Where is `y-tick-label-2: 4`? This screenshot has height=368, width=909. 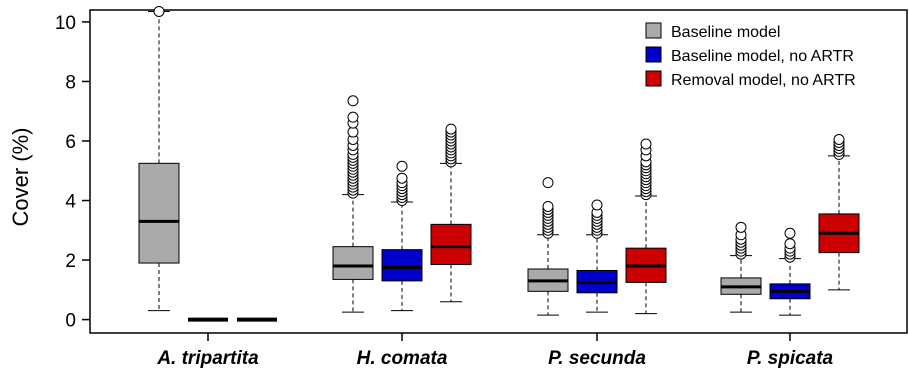 y-tick-label-2: 4 is located at coordinates (70, 202).